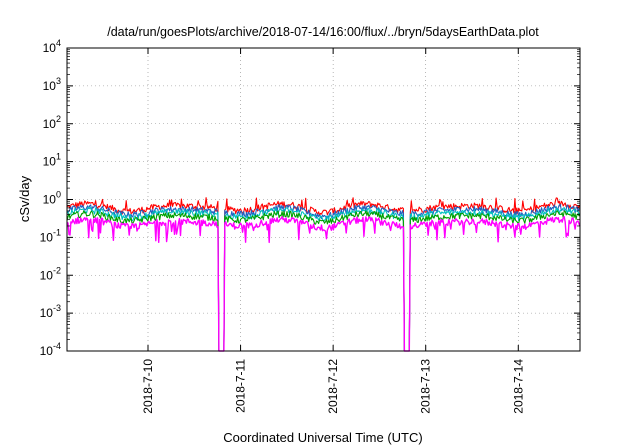 The image size is (640, 448). Describe the element at coordinates (241, 386) in the screenshot. I see `x-tick-label: 2018-7-11` at that location.